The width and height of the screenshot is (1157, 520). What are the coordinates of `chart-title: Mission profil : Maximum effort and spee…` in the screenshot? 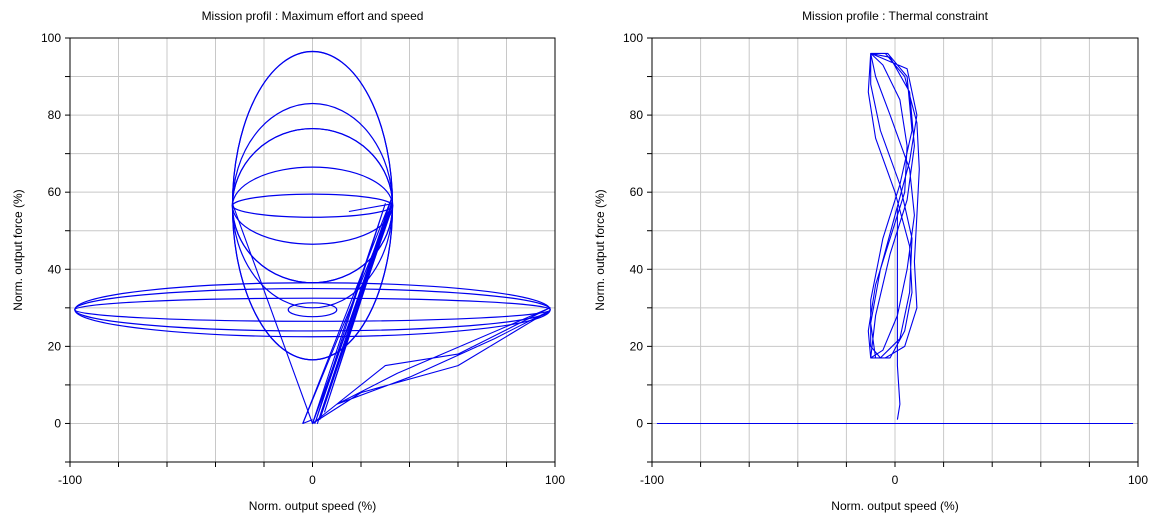 It's located at (313, 16).